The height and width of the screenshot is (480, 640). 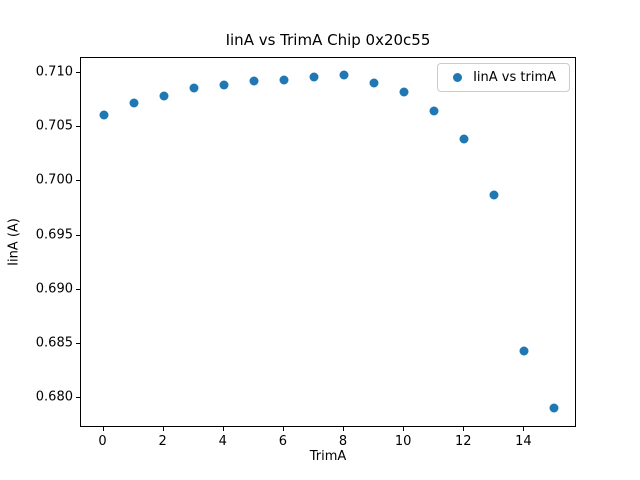 I want to click on y-tick-label: 0.685, so click(x=54, y=343).